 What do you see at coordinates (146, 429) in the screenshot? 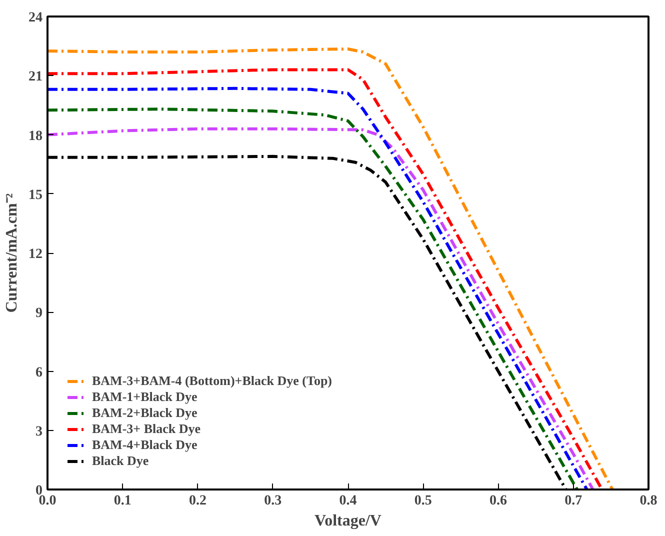
I see `legend-label: BAM-3+ Black Dye` at bounding box center [146, 429].